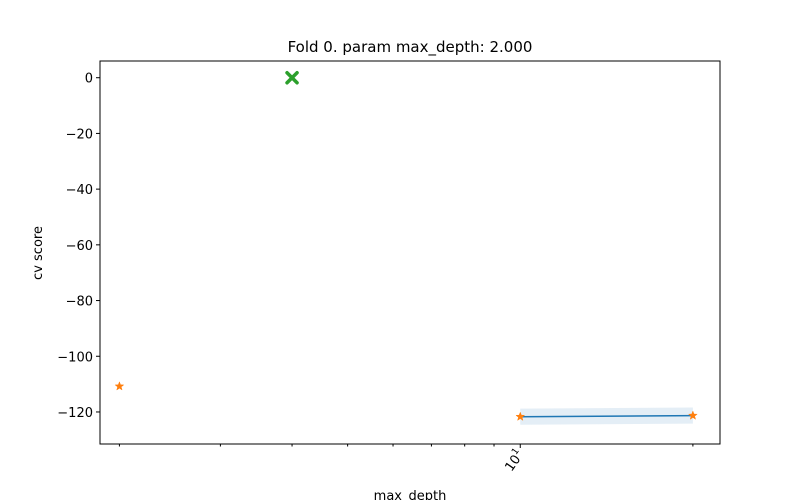  I want to click on y-tick-label: −100, so click(75, 357).